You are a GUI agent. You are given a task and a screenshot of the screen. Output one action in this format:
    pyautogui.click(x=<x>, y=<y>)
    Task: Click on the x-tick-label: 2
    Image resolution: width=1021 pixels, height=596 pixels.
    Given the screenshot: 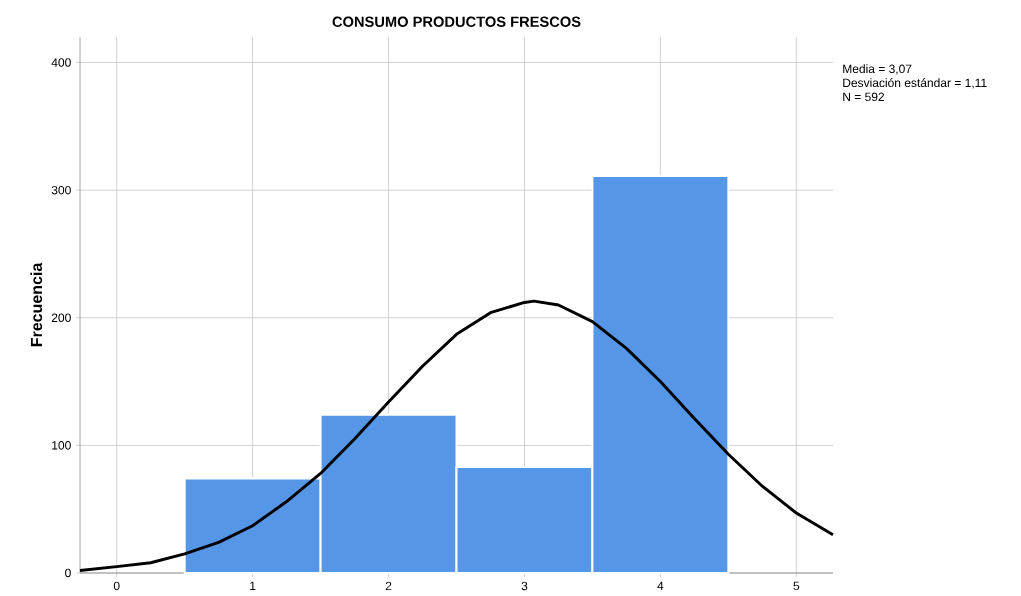 What is the action you would take?
    pyautogui.click(x=388, y=586)
    